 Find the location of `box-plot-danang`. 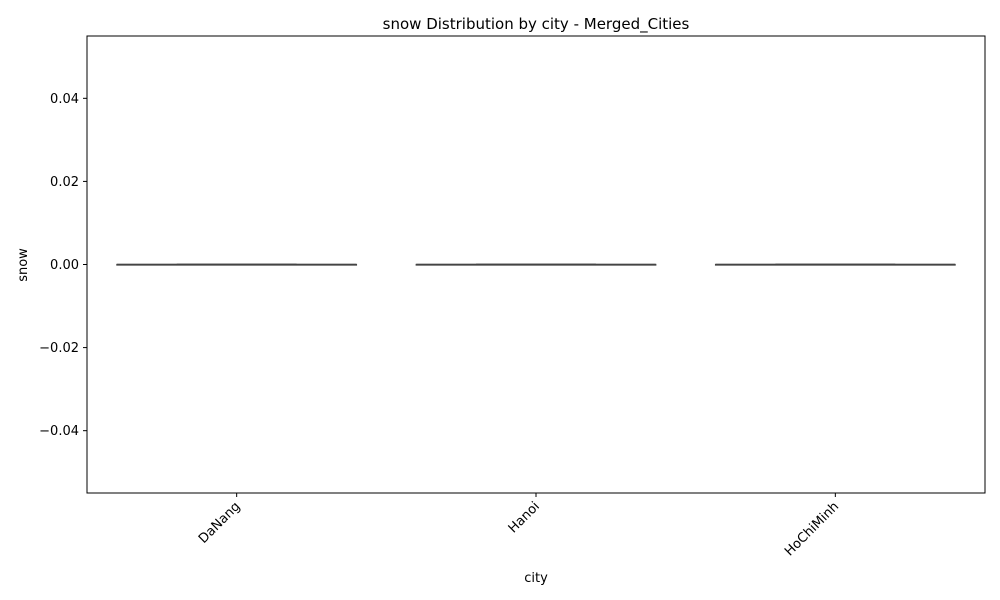

box-plot-danang is located at coordinates (237, 264).